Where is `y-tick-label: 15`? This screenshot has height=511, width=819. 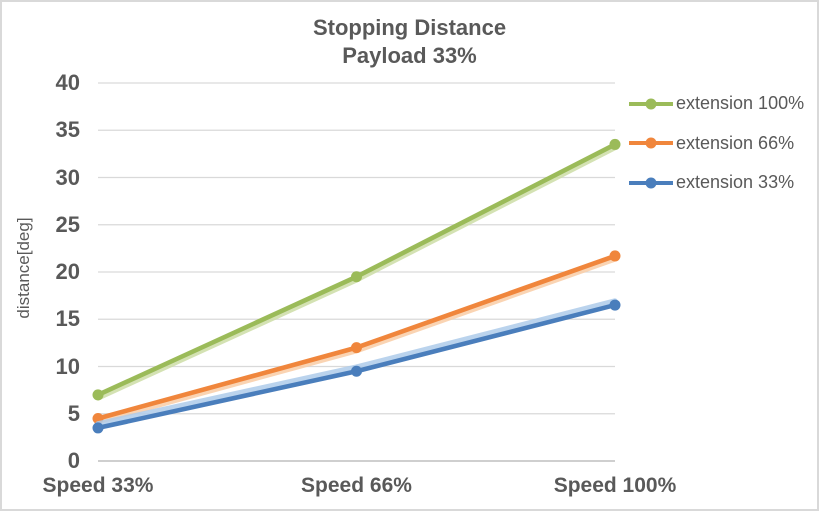
y-tick-label: 15 is located at coordinates (67, 319).